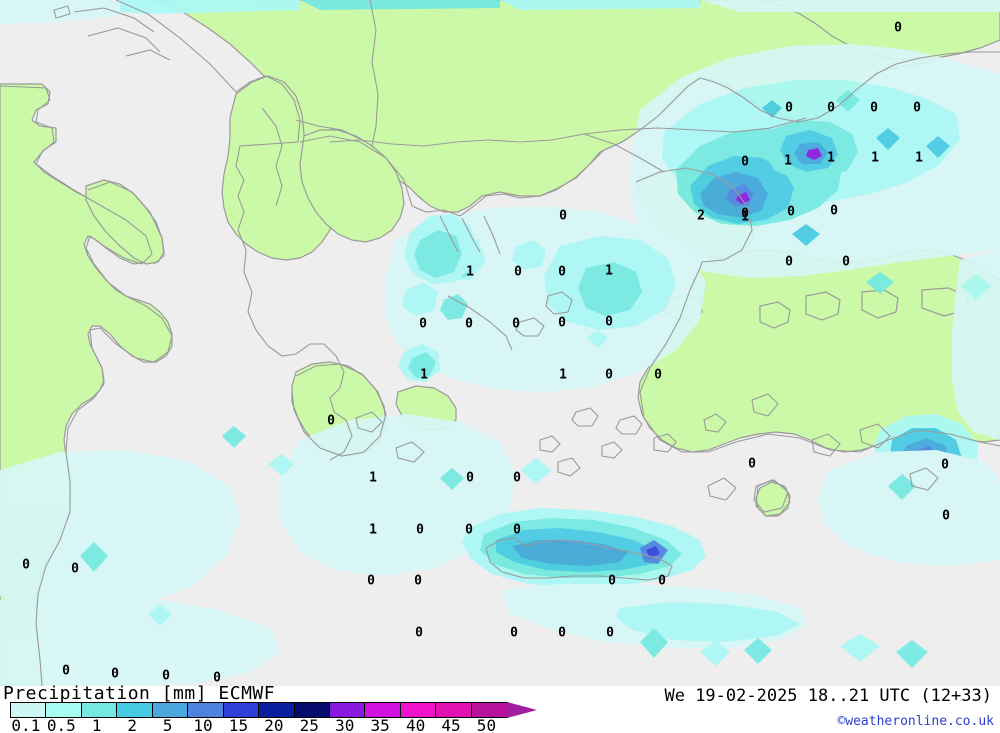  What do you see at coordinates (62, 12) in the screenshot?
I see `coast-islands-adriatic4` at bounding box center [62, 12].